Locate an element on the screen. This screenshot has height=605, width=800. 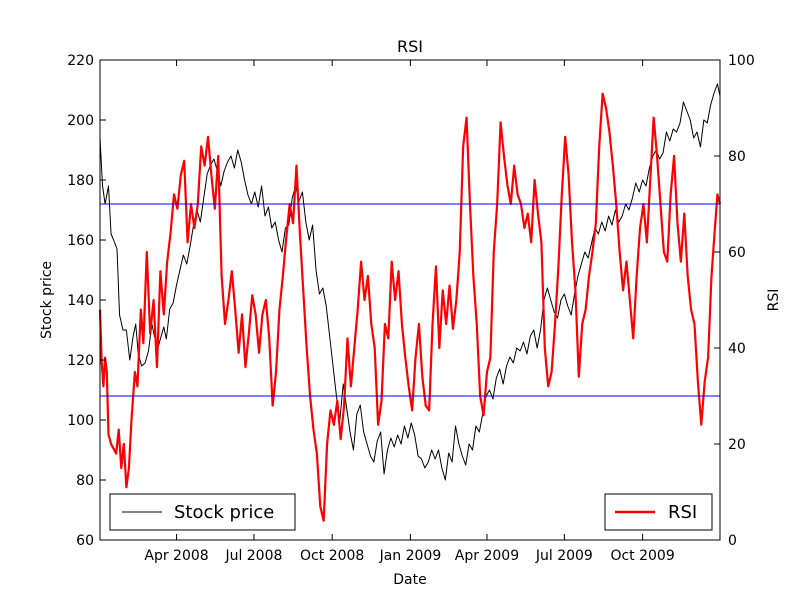
legend-stock-price: Stock price is located at coordinates (202, 512).